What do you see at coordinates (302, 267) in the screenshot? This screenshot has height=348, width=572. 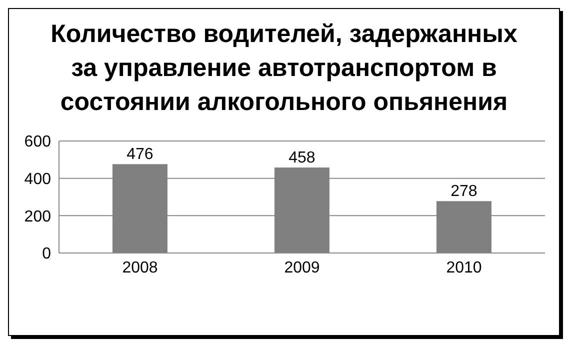 I see `x-tick-label: 2009` at bounding box center [302, 267].